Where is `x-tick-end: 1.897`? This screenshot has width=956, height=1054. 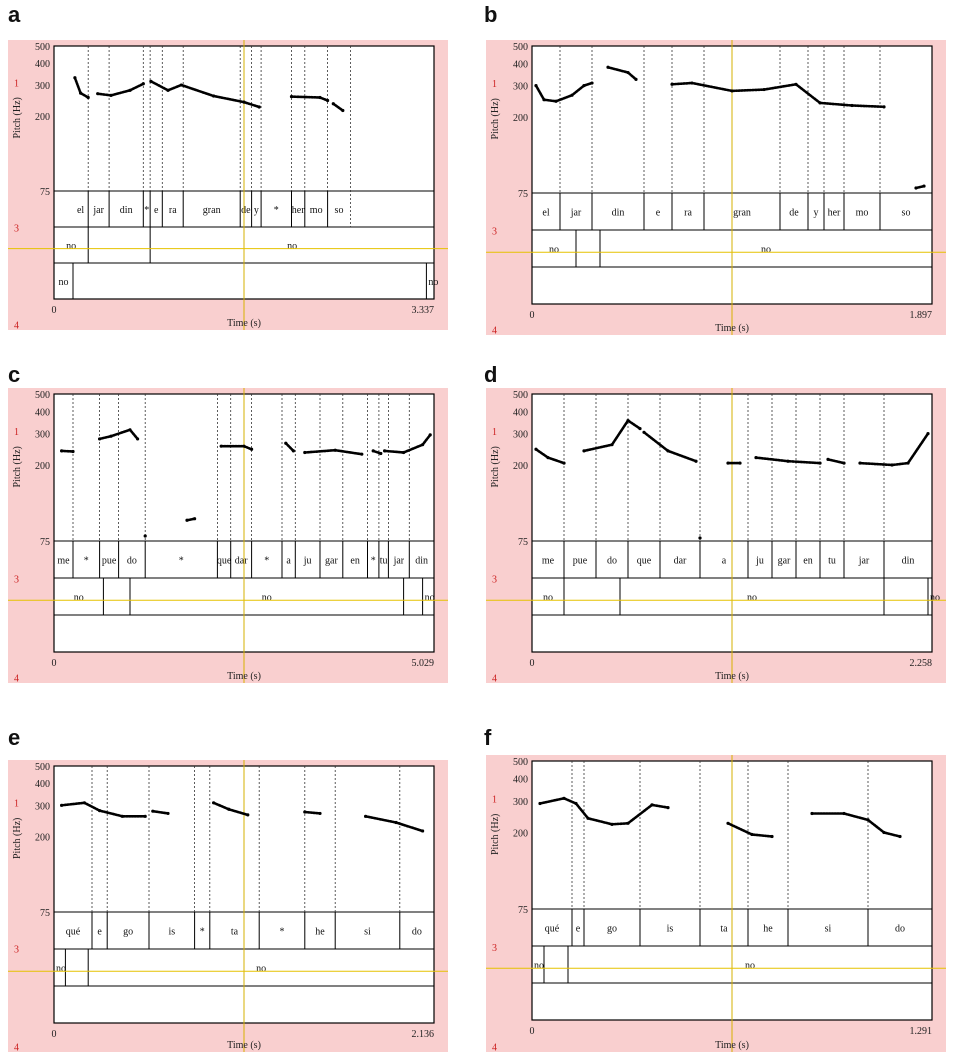 x-tick-end: 1.897 is located at coordinates (921, 315).